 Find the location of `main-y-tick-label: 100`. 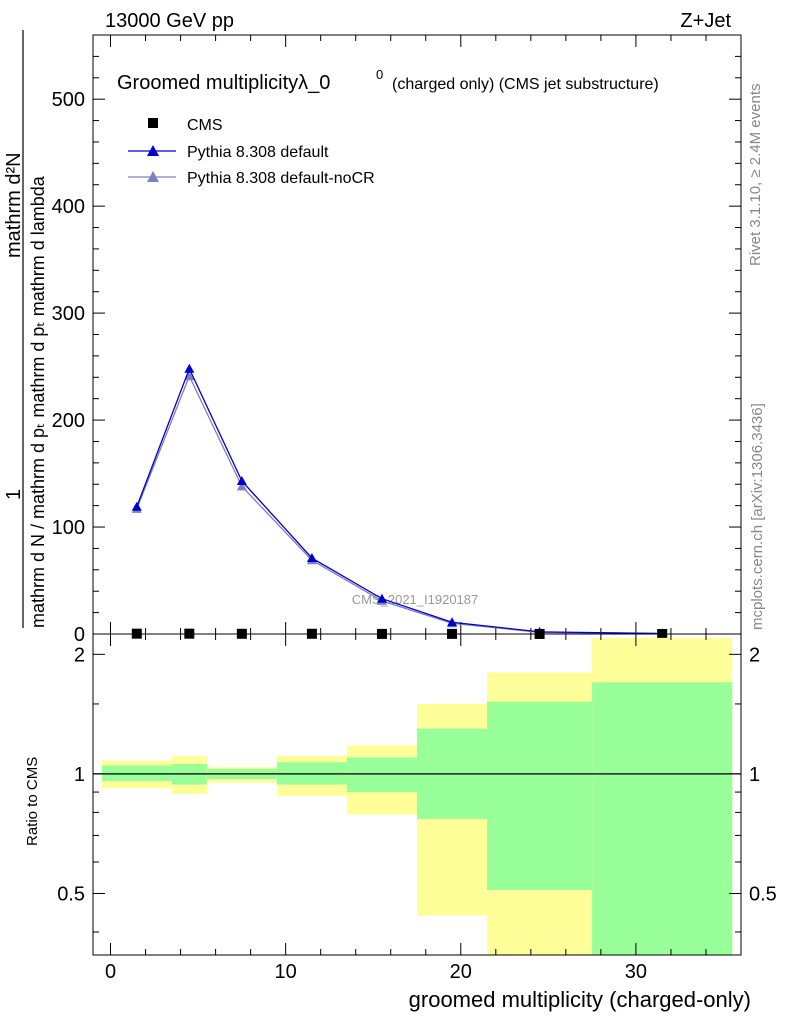

main-y-tick-label: 100 is located at coordinates (68, 528).